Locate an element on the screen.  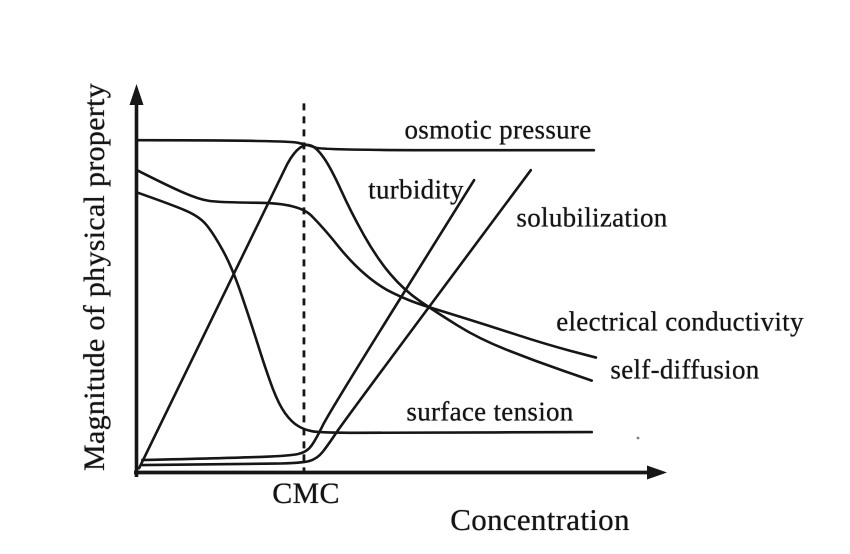
y-axis-label: Magnitude of physical property is located at coordinates (94, 277).